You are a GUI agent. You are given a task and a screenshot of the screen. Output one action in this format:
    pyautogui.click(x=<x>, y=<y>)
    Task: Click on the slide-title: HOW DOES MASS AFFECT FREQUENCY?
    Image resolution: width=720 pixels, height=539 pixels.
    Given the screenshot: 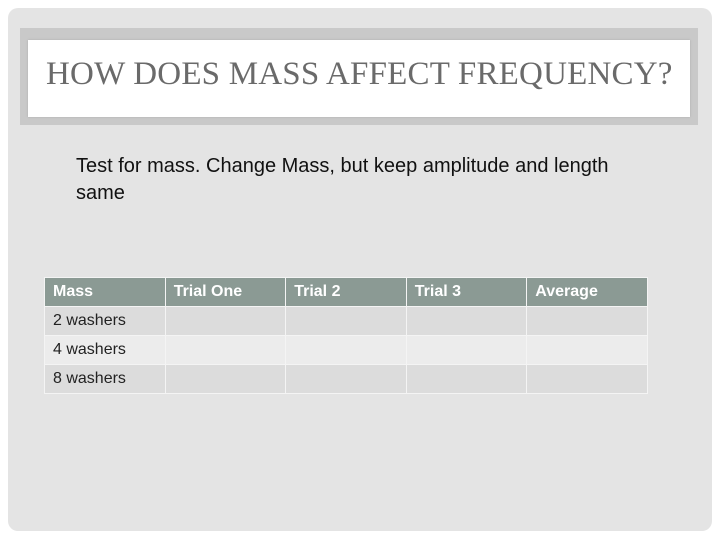 What is the action you would take?
    pyautogui.click(x=359, y=74)
    